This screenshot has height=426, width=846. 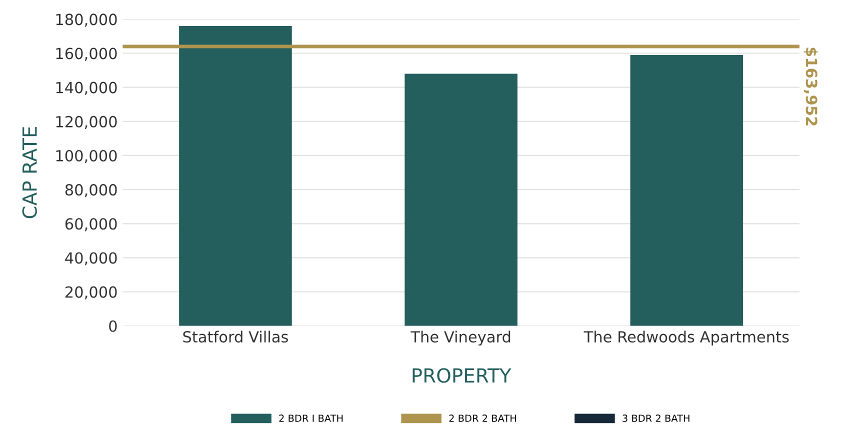 I want to click on y-tick-label: 60,000, so click(x=91, y=225).